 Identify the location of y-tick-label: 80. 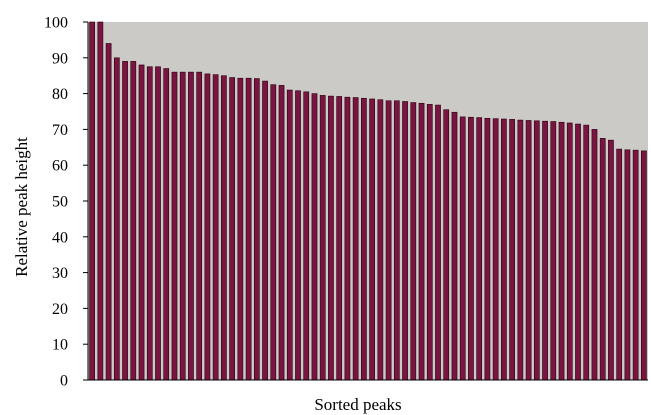
(60, 94).